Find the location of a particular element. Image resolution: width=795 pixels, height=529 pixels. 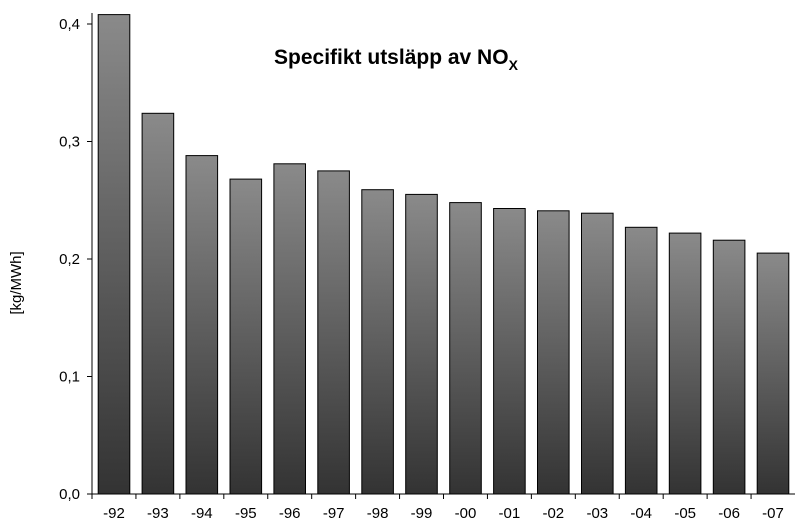

y-ticks-group: 0,0 0,1 0,2 0,3 0,4 is located at coordinates (75, 259).